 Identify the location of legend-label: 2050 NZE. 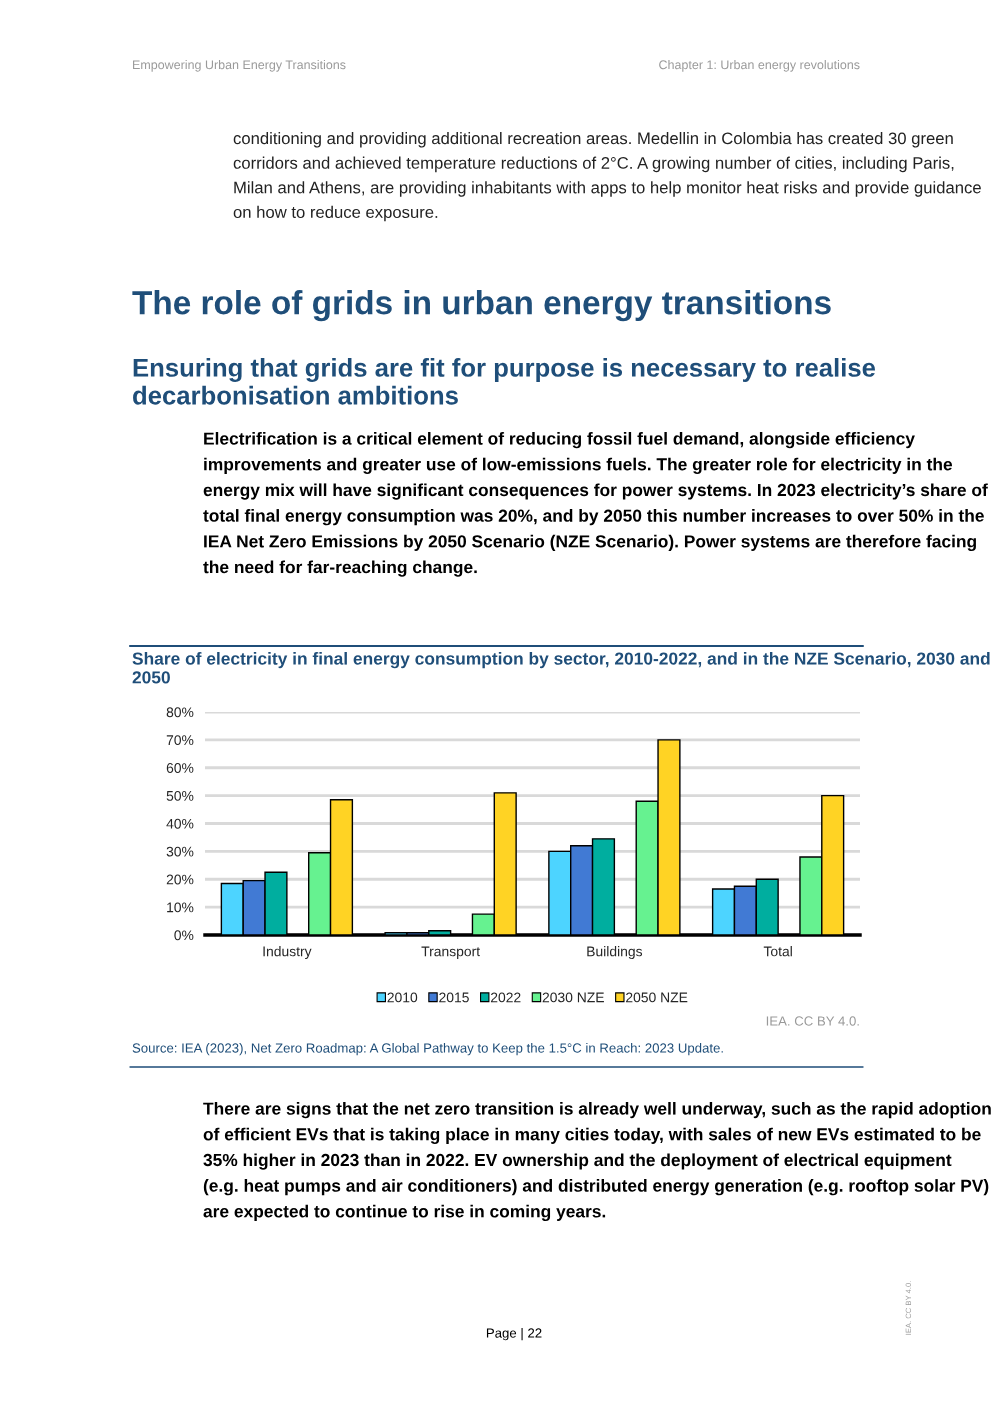
(657, 997).